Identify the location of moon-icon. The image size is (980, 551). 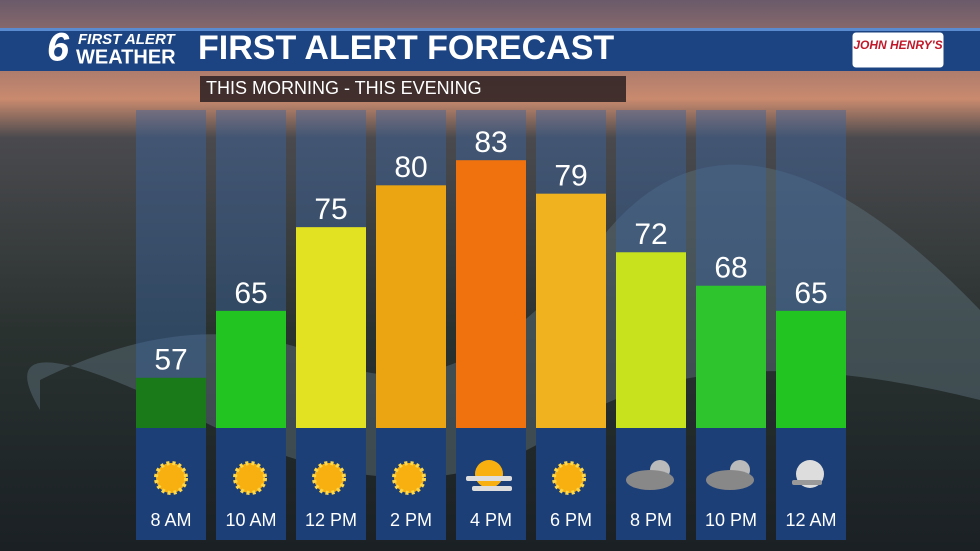
(808, 474).